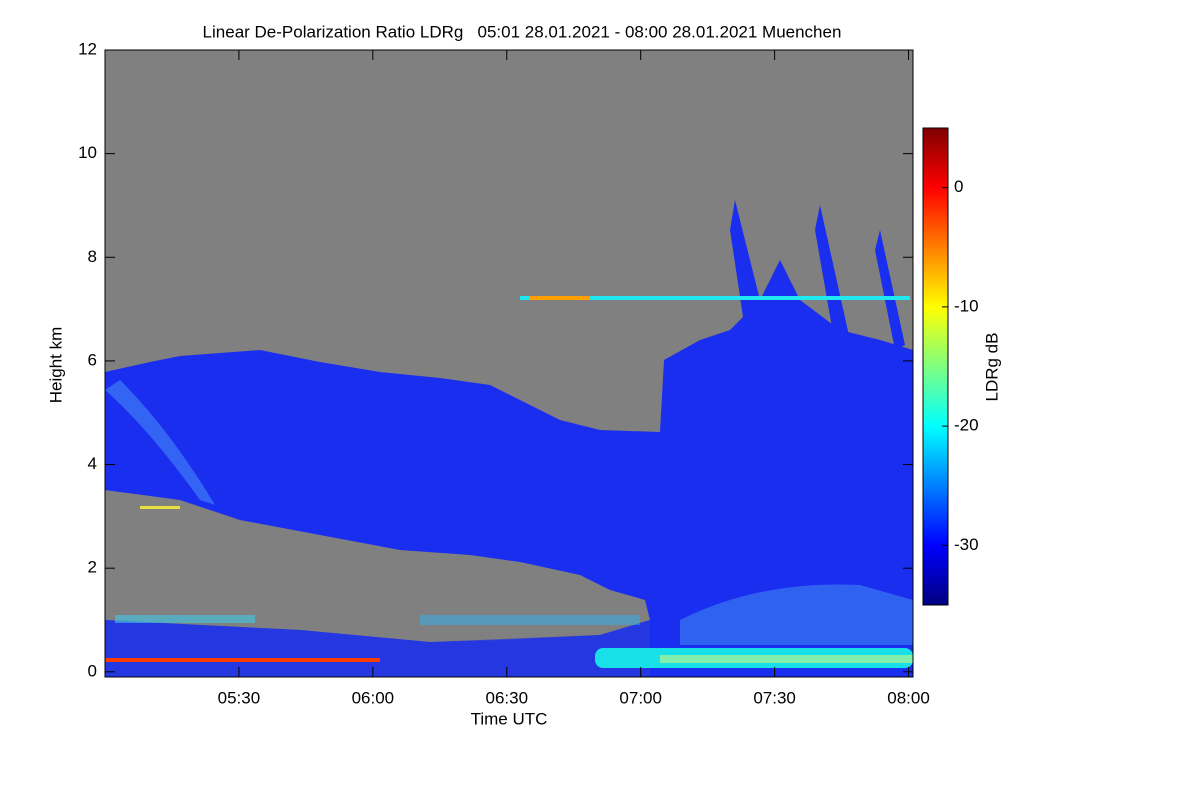  I want to click on y-axis-label: Height km, so click(55, 365).